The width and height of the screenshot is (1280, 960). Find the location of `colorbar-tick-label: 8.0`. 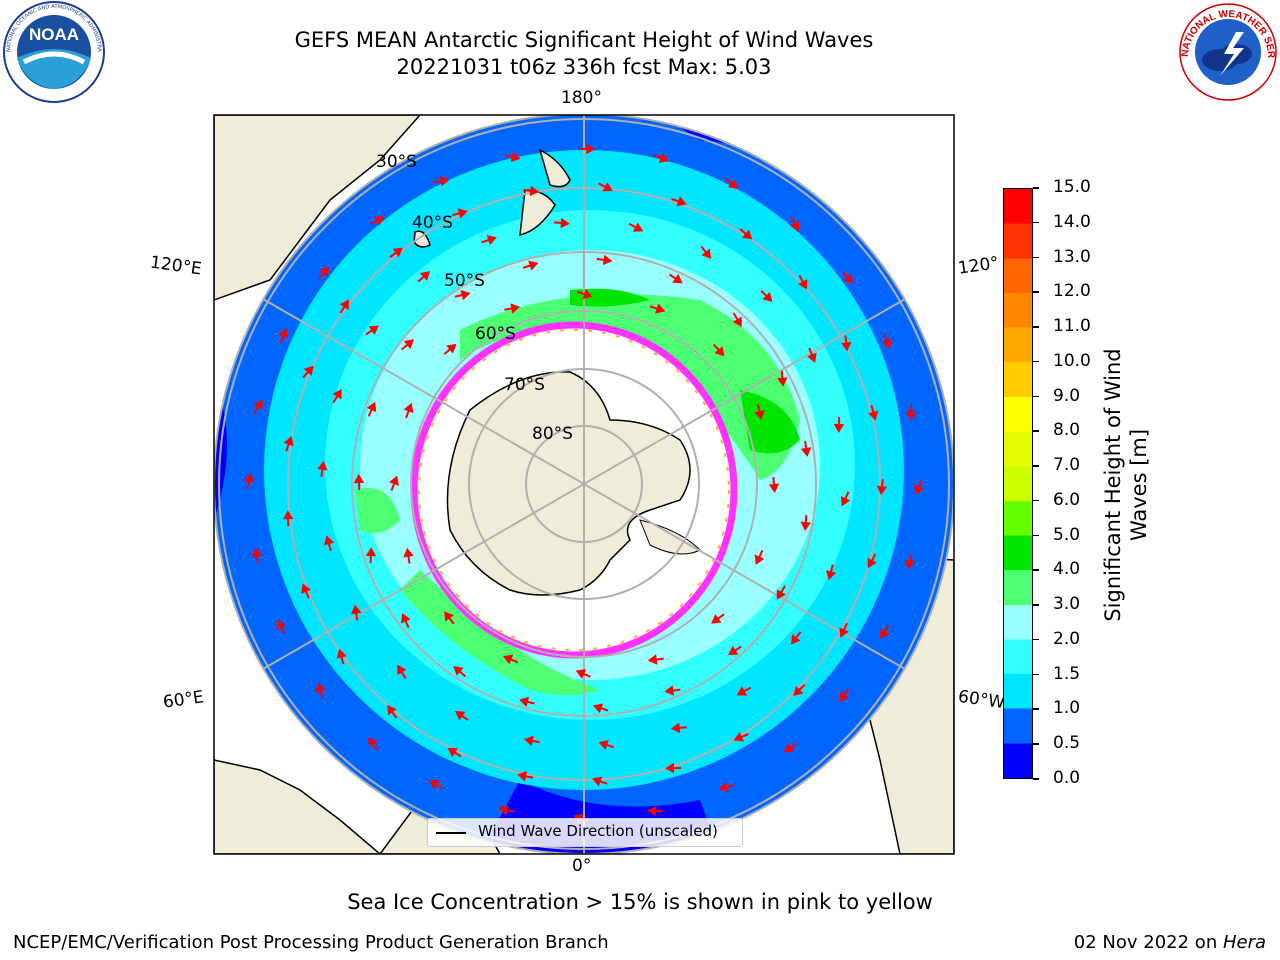

colorbar-tick-label: 8.0 is located at coordinates (1067, 430).